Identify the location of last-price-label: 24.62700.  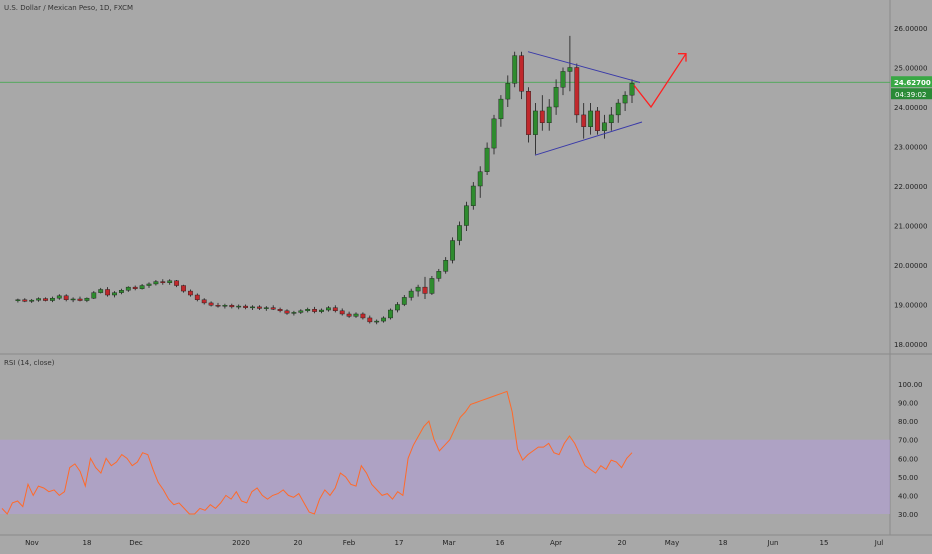
(912, 83).